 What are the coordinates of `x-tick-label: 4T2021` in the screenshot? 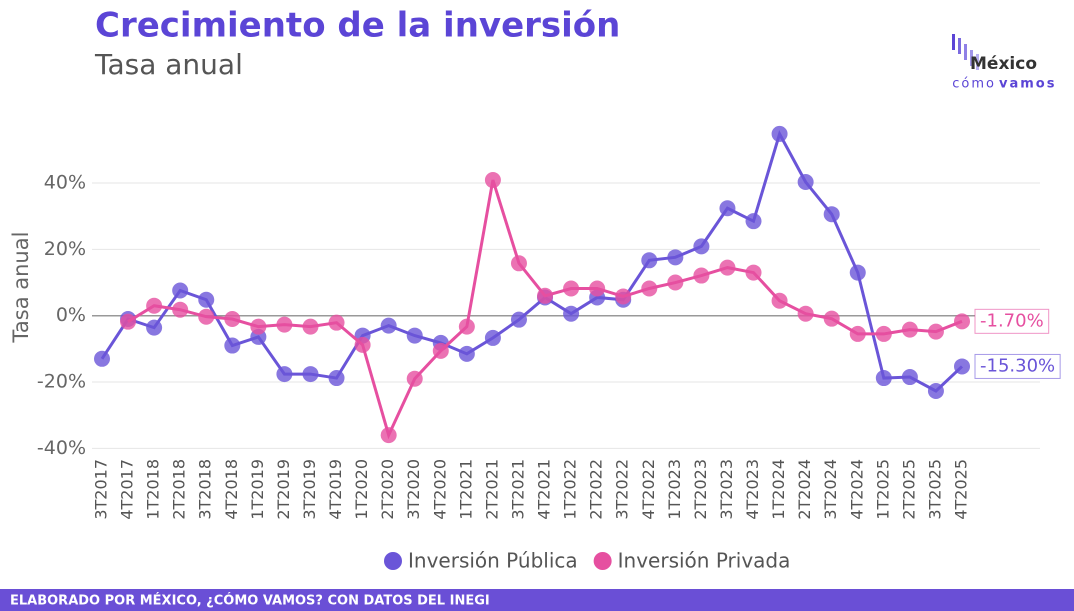 It's located at (544, 489).